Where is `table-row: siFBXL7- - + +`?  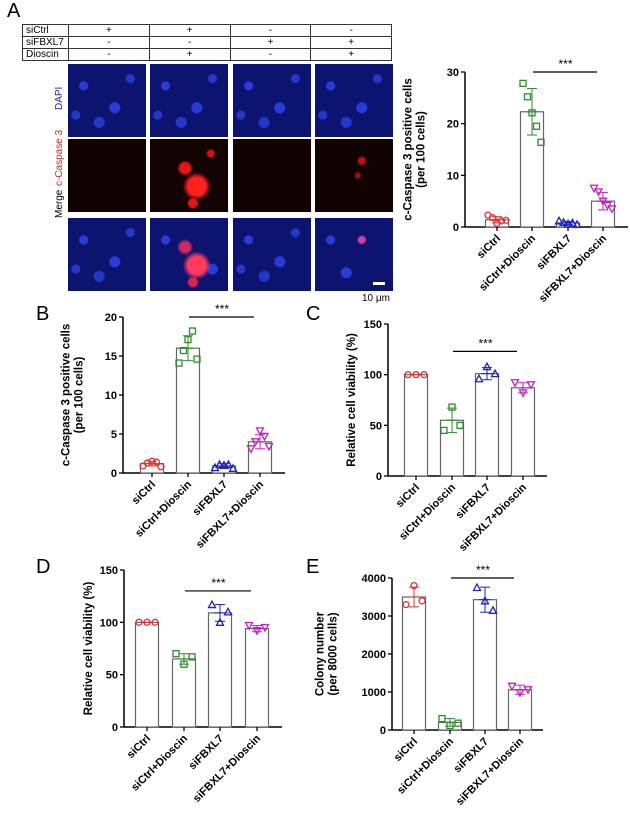 table-row: siFBXL7- - + + is located at coordinates (207, 42).